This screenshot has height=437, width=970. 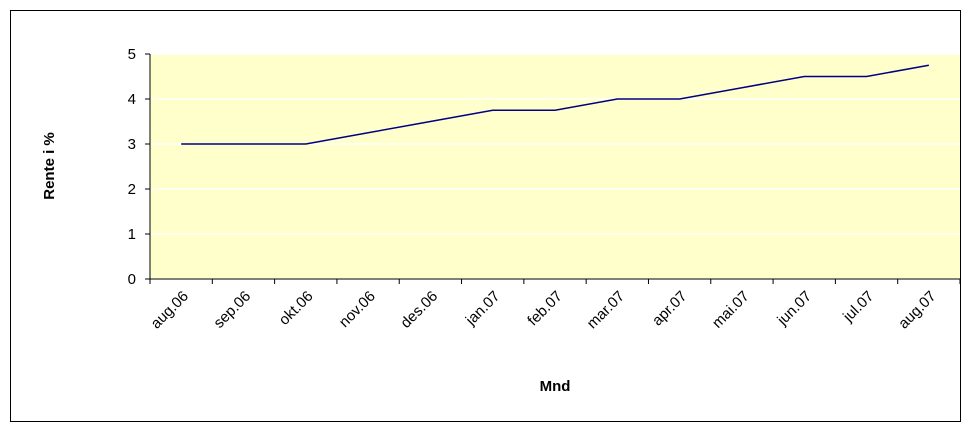 I want to click on y-axis-title: Rente i %, so click(x=49, y=166).